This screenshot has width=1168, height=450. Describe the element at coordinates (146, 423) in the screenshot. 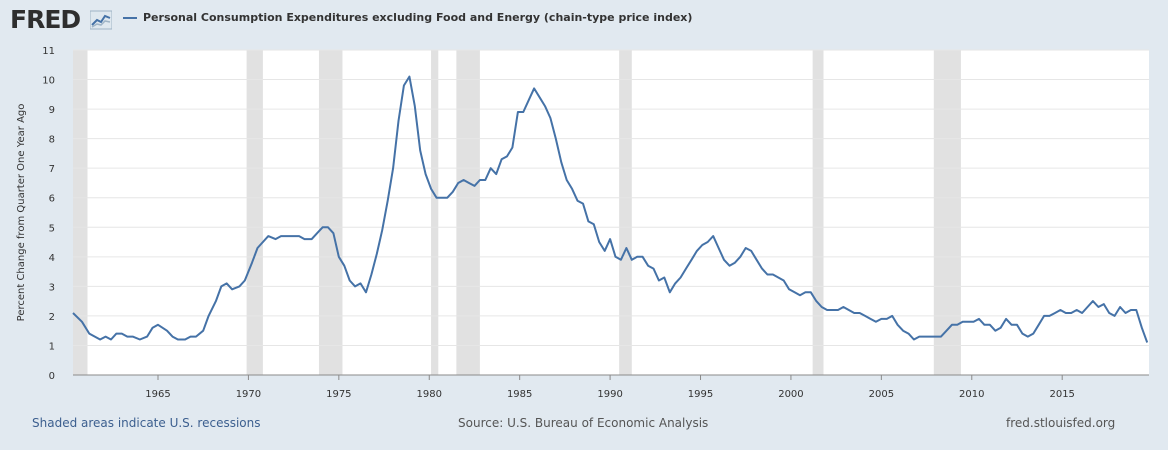

I see `recessions-note: Shaded areas indicate U.S. recessions` at that location.